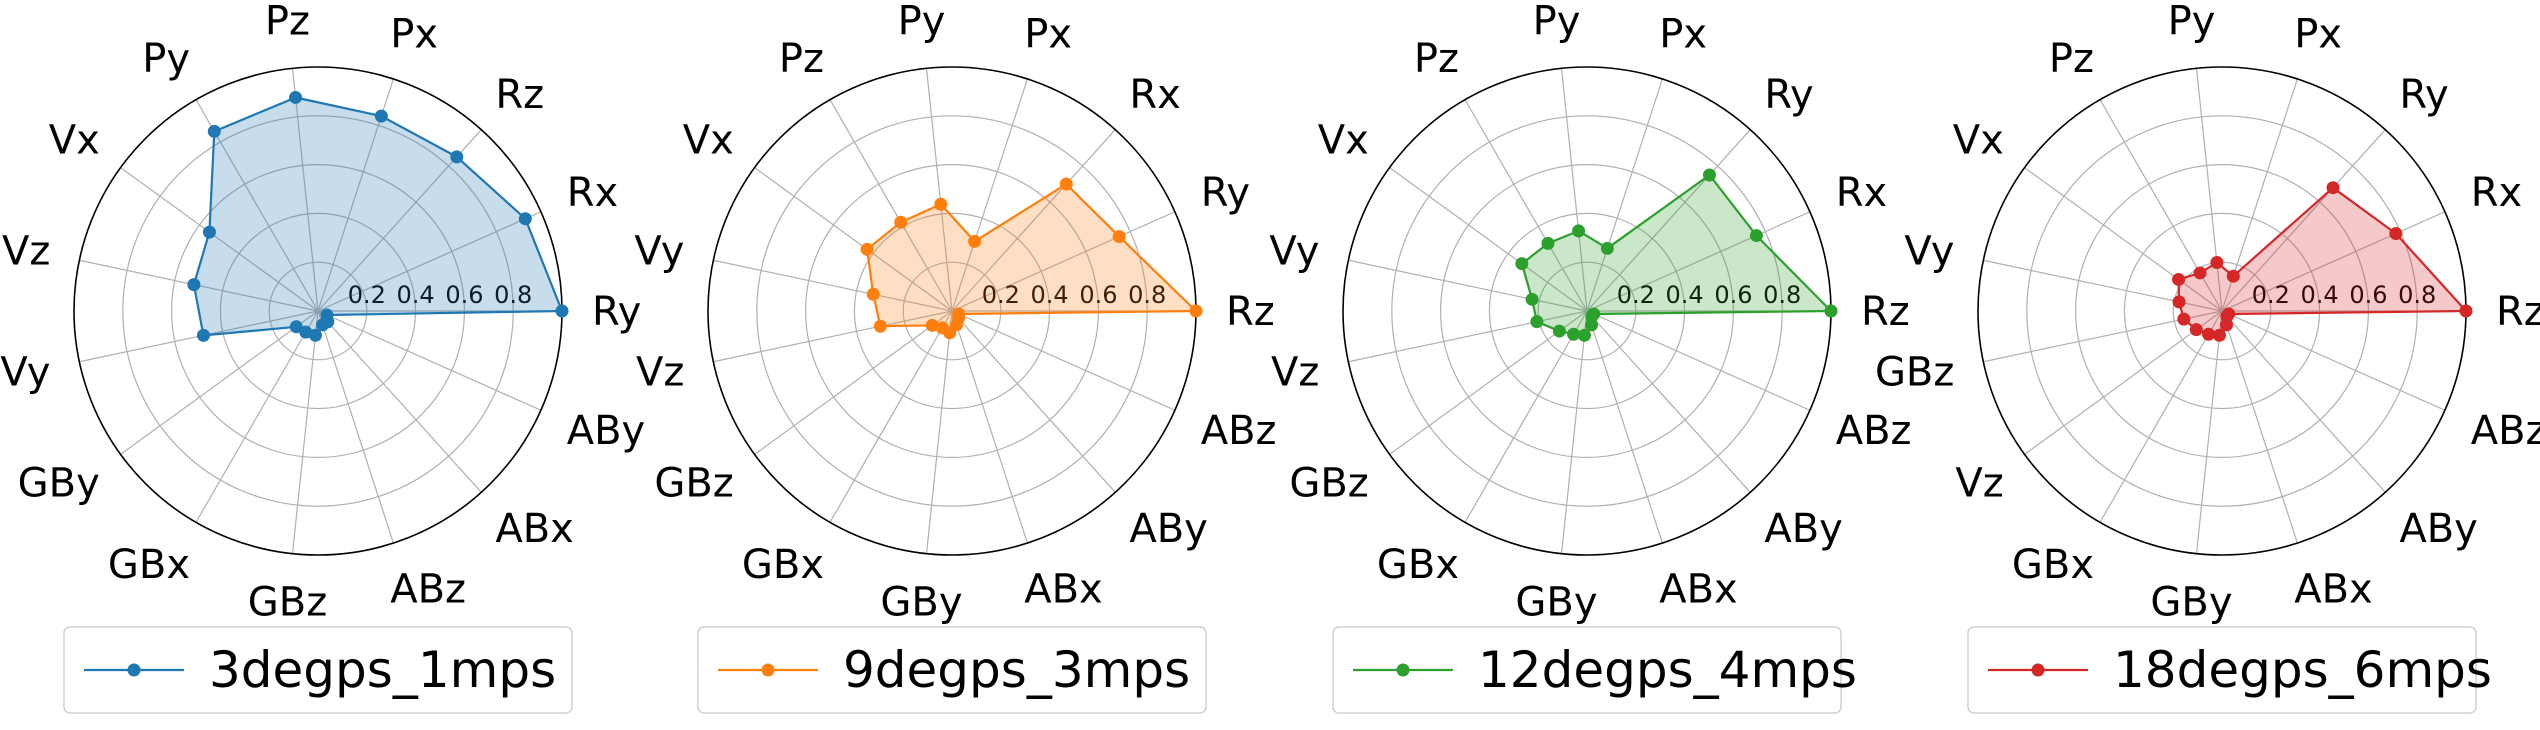 The height and width of the screenshot is (730, 2540). Describe the element at coordinates (708, 140) in the screenshot. I see `axis-label: Vx` at that location.